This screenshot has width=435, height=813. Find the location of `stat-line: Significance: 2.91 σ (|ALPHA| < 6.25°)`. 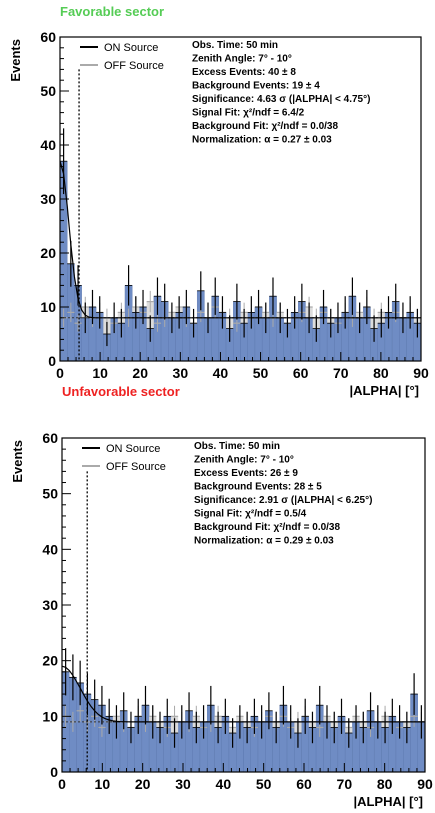

stat-line: Significance: 2.91 σ (|ALPHA| < 6.25°) is located at coordinates (283, 500).